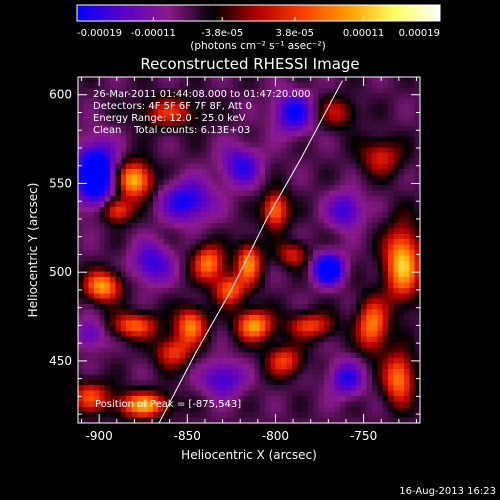 This screenshot has height=500, width=500. What do you see at coordinates (275, 436) in the screenshot?
I see `x-tick-label: -800` at bounding box center [275, 436].